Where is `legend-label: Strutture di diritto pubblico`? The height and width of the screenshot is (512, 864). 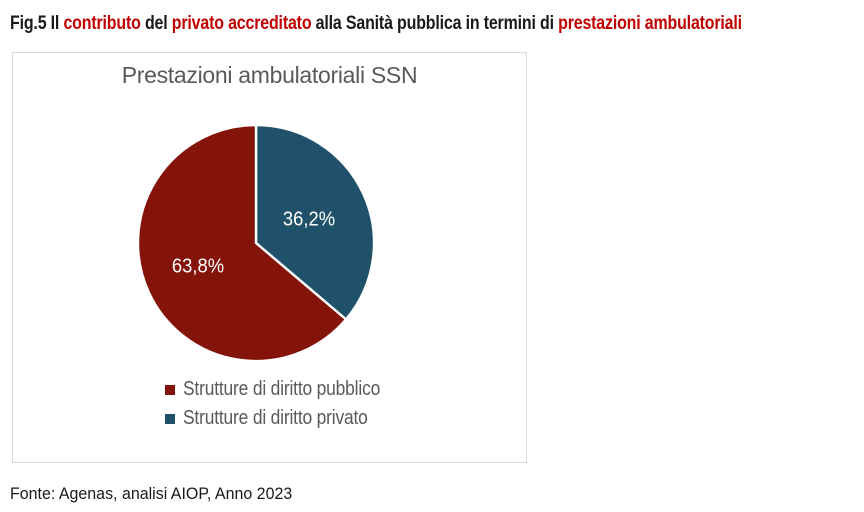
legend-label: Strutture di diritto pubblico is located at coordinates (282, 389).